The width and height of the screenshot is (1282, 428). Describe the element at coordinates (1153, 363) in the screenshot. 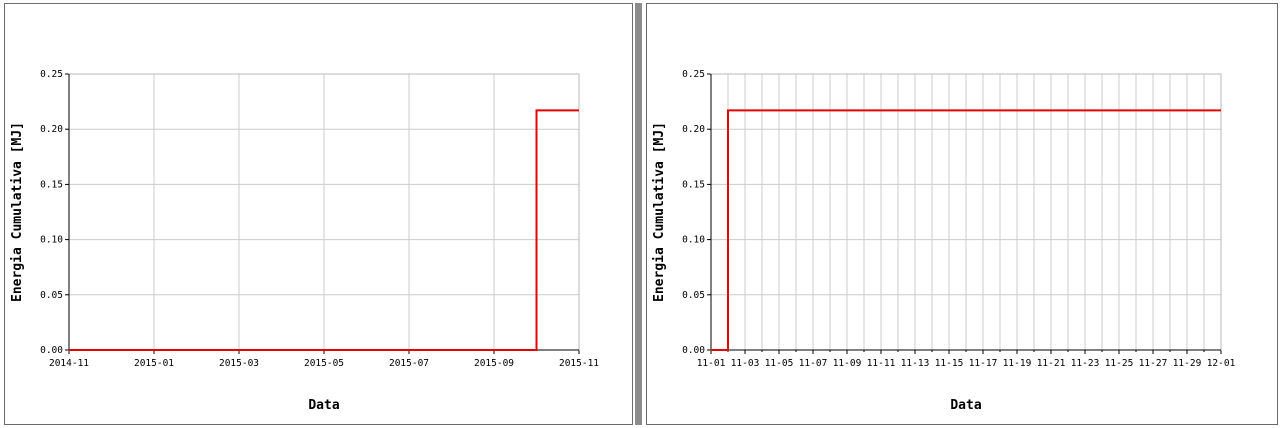

I see `x-tick-label: 11-27` at that location.